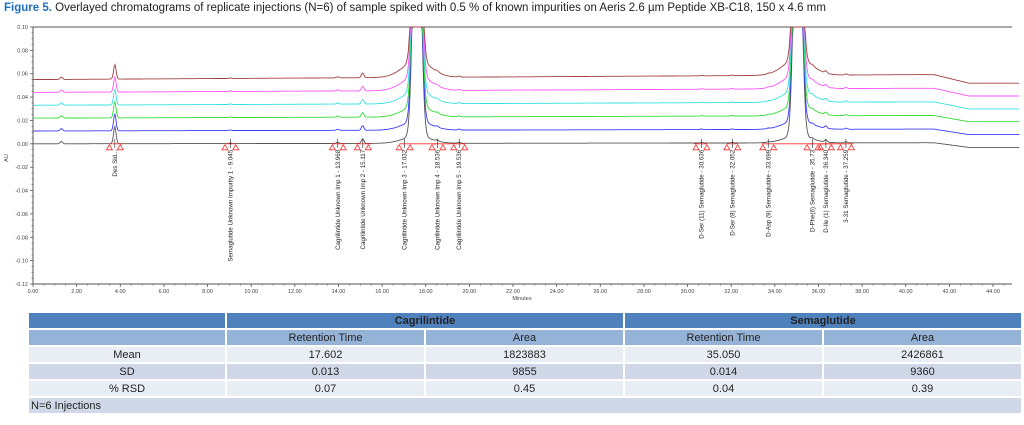 The height and width of the screenshot is (425, 1024). What do you see at coordinates (922, 354) in the screenshot?
I see `cell: 2426861` at bounding box center [922, 354].